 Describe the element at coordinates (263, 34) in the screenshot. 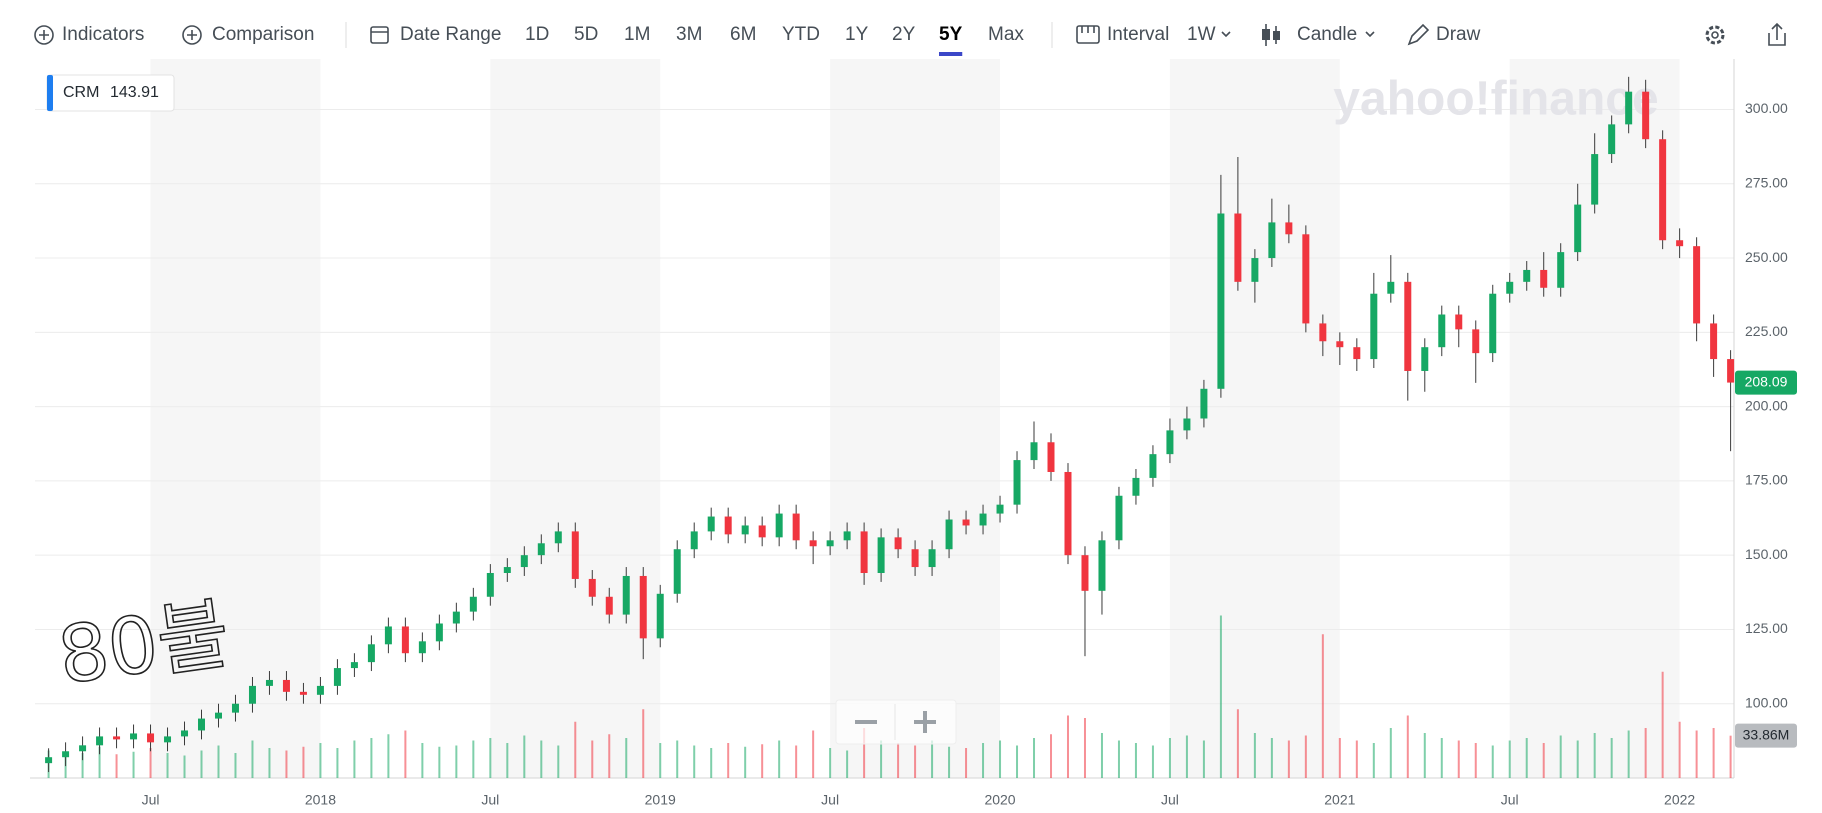

I see `comparison: Comparison` at that location.